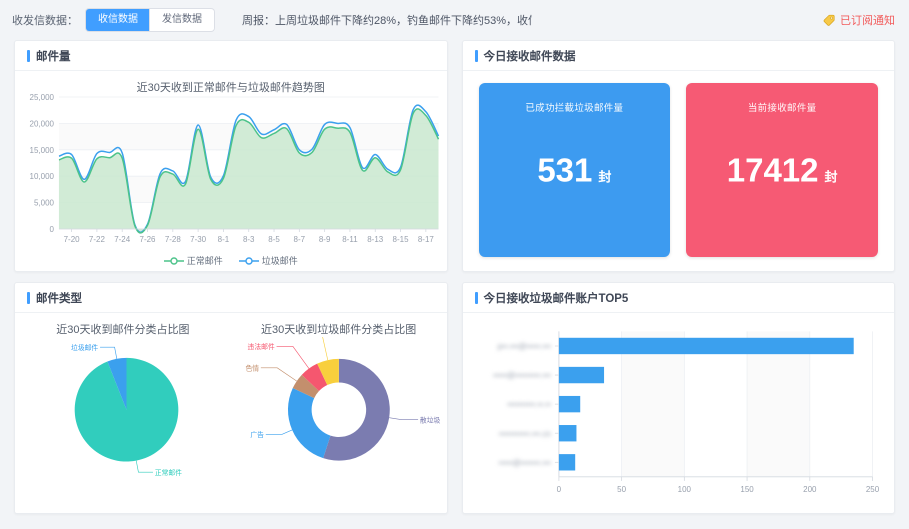 The height and width of the screenshot is (529, 909). What do you see at coordinates (42, 123) in the screenshot?
I see `svg-text: 20,000` at bounding box center [42, 123].